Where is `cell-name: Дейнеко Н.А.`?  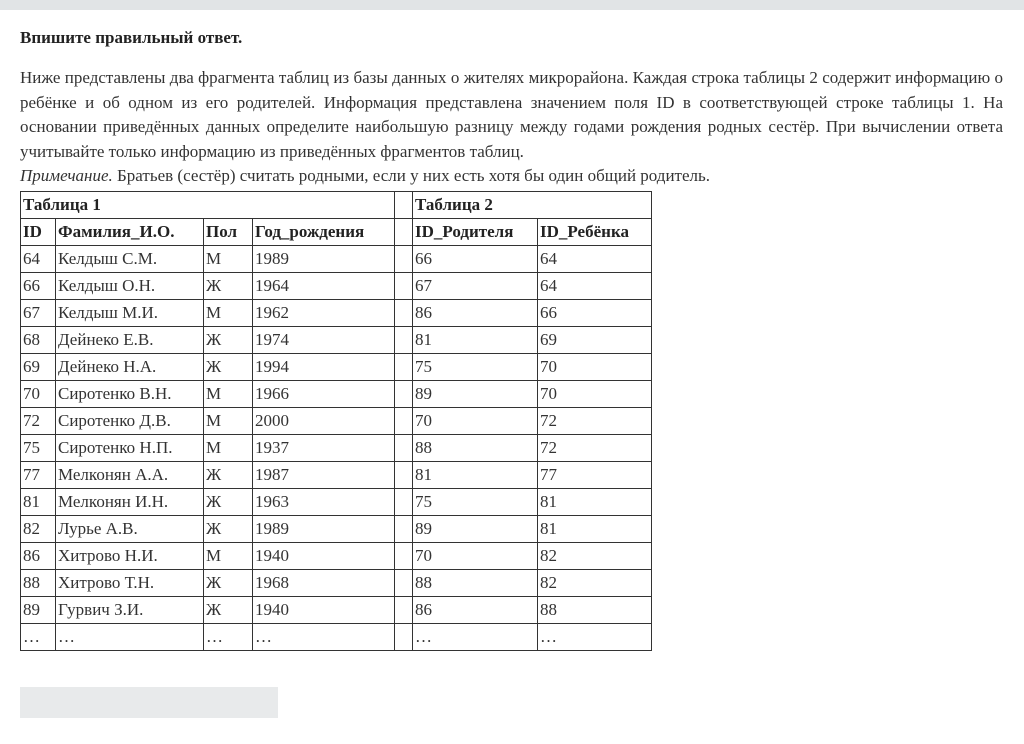
cell-name: Дейнеко Н.А. is located at coordinates (129, 367).